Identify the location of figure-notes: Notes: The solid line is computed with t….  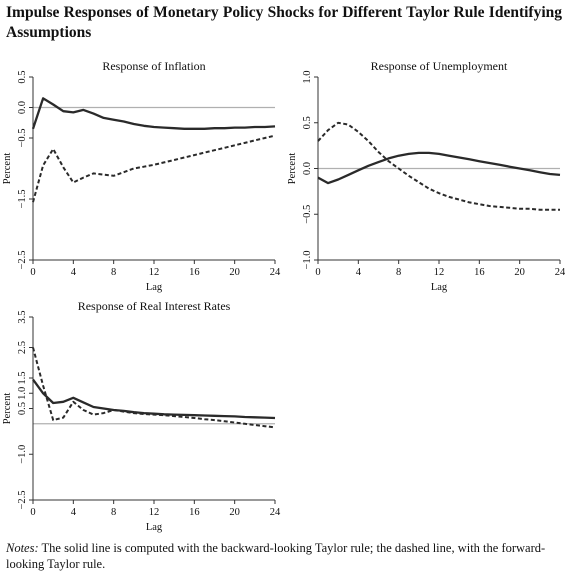
(282, 556).